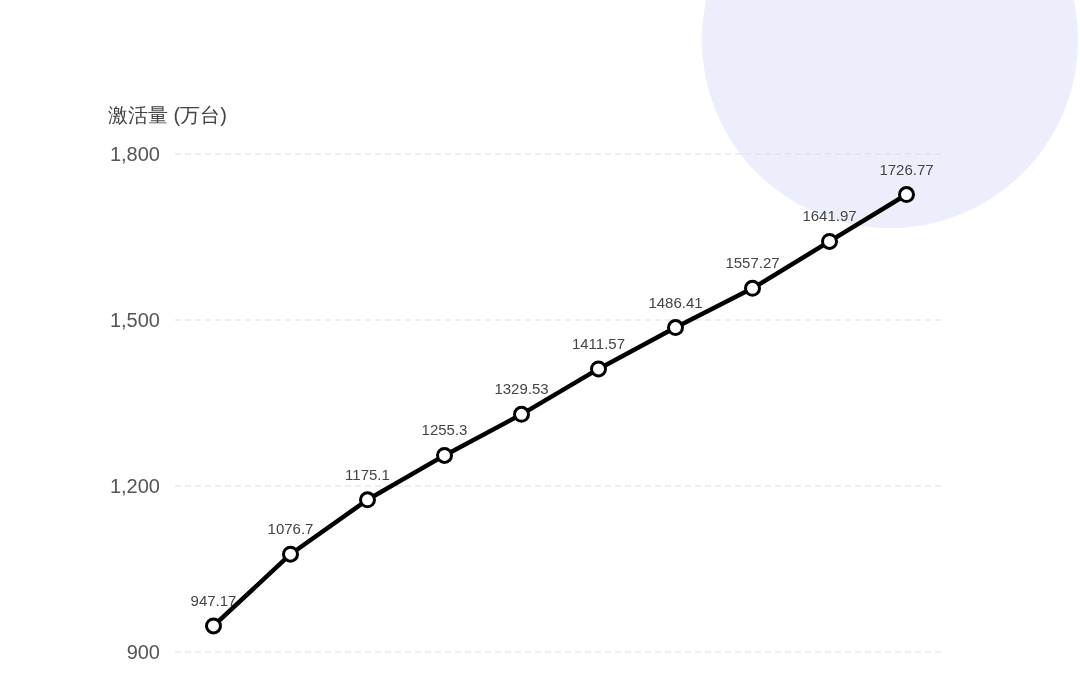 The width and height of the screenshot is (1080, 694). I want to click on data-label: 1641.97, so click(829, 216).